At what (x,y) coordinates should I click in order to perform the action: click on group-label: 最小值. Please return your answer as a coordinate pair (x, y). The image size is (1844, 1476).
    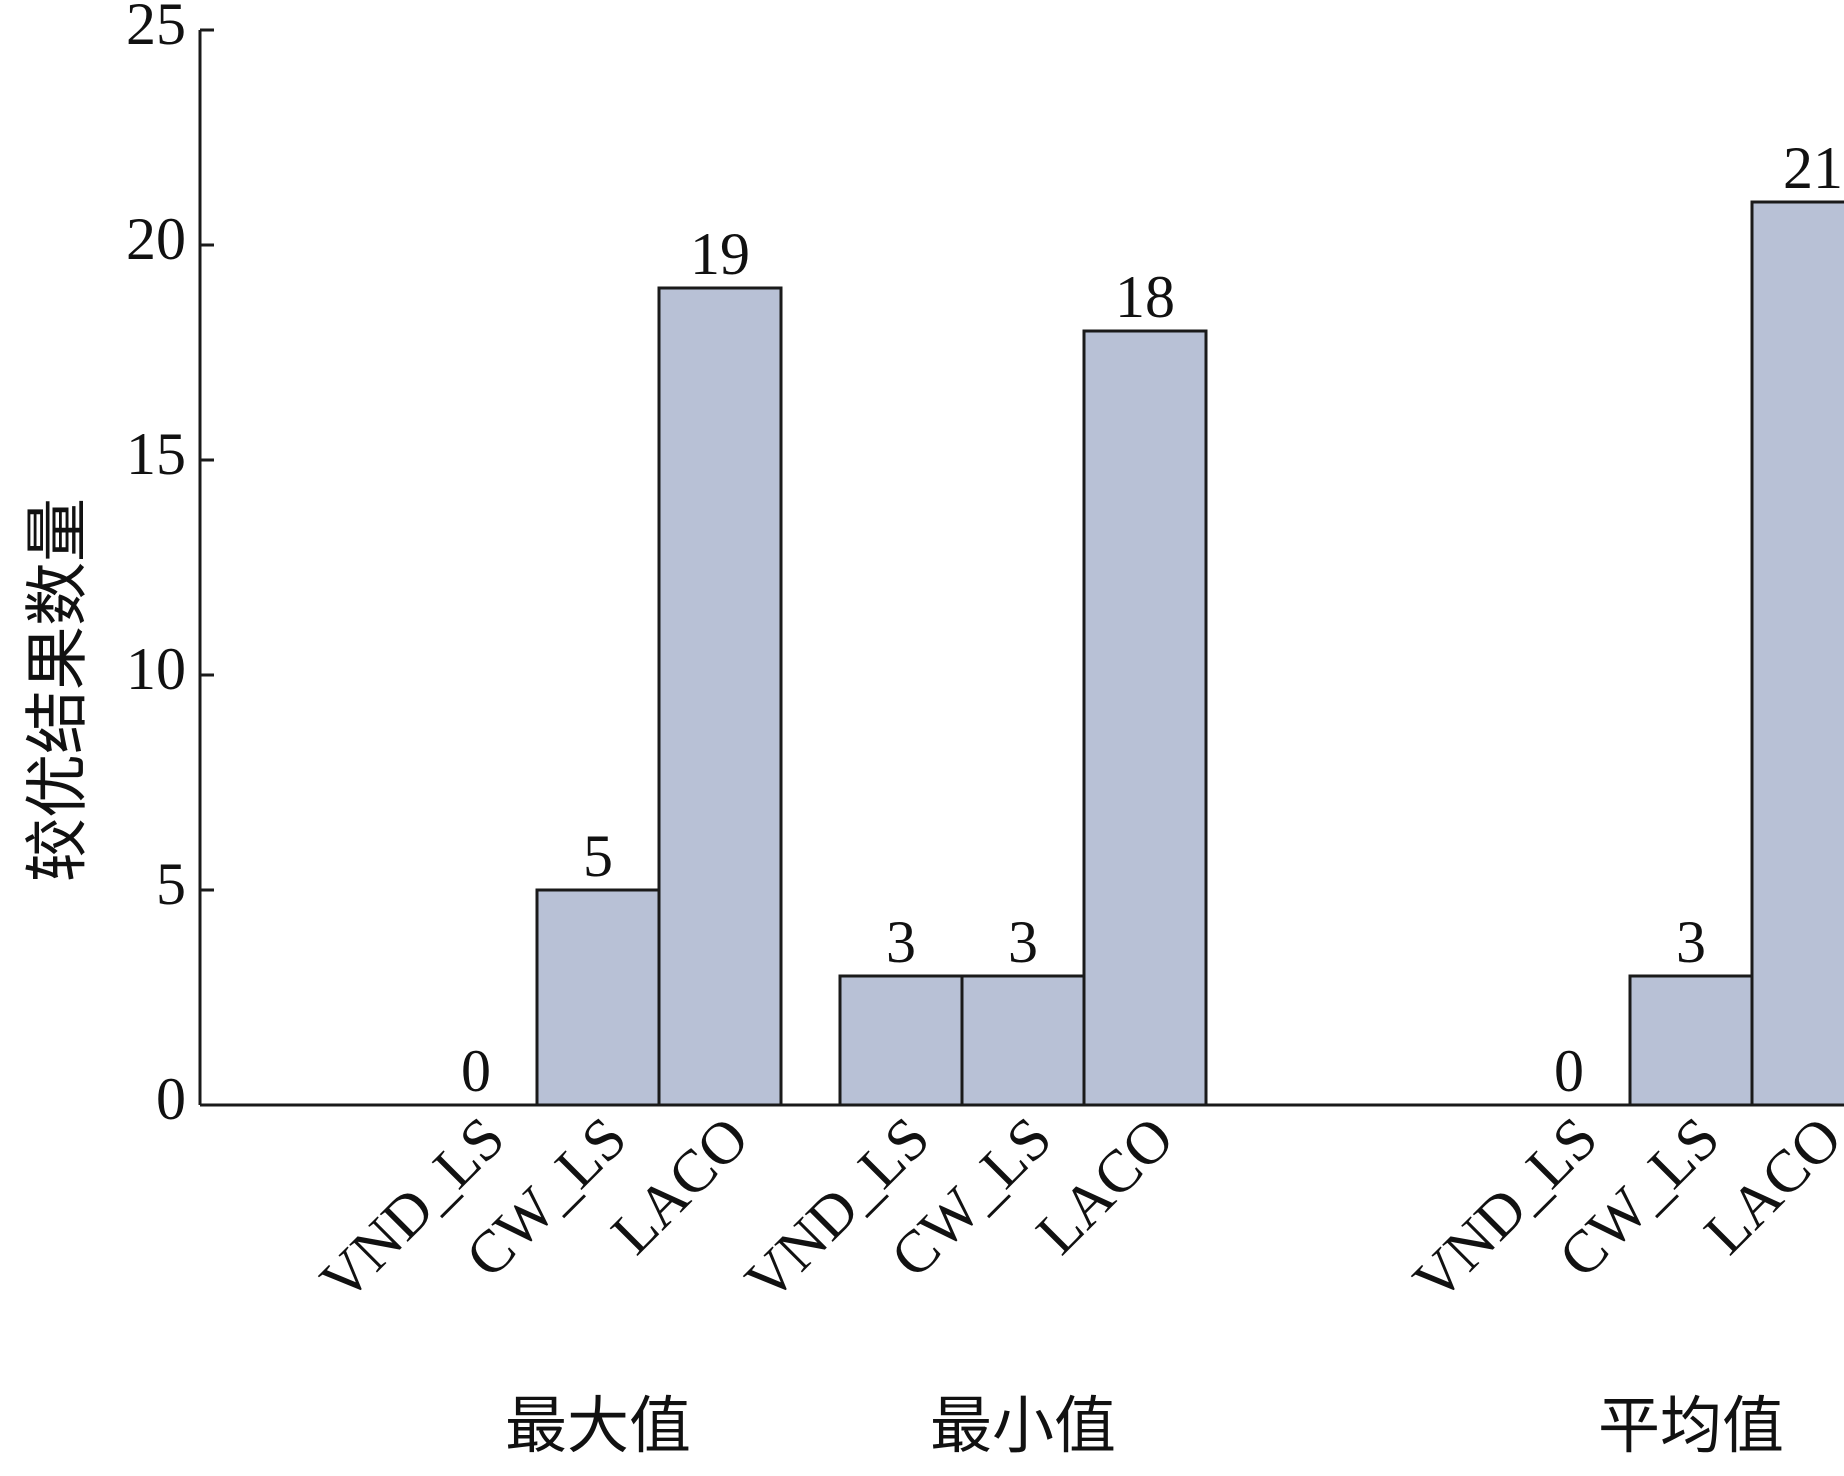
    Looking at the image, I should click on (1023, 1425).